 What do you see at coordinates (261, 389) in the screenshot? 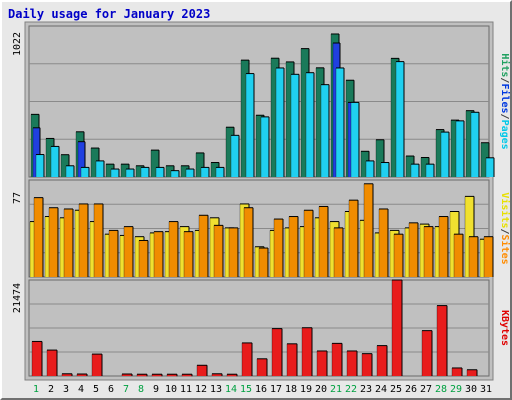
I see `x-tick-label: 16` at bounding box center [261, 389].